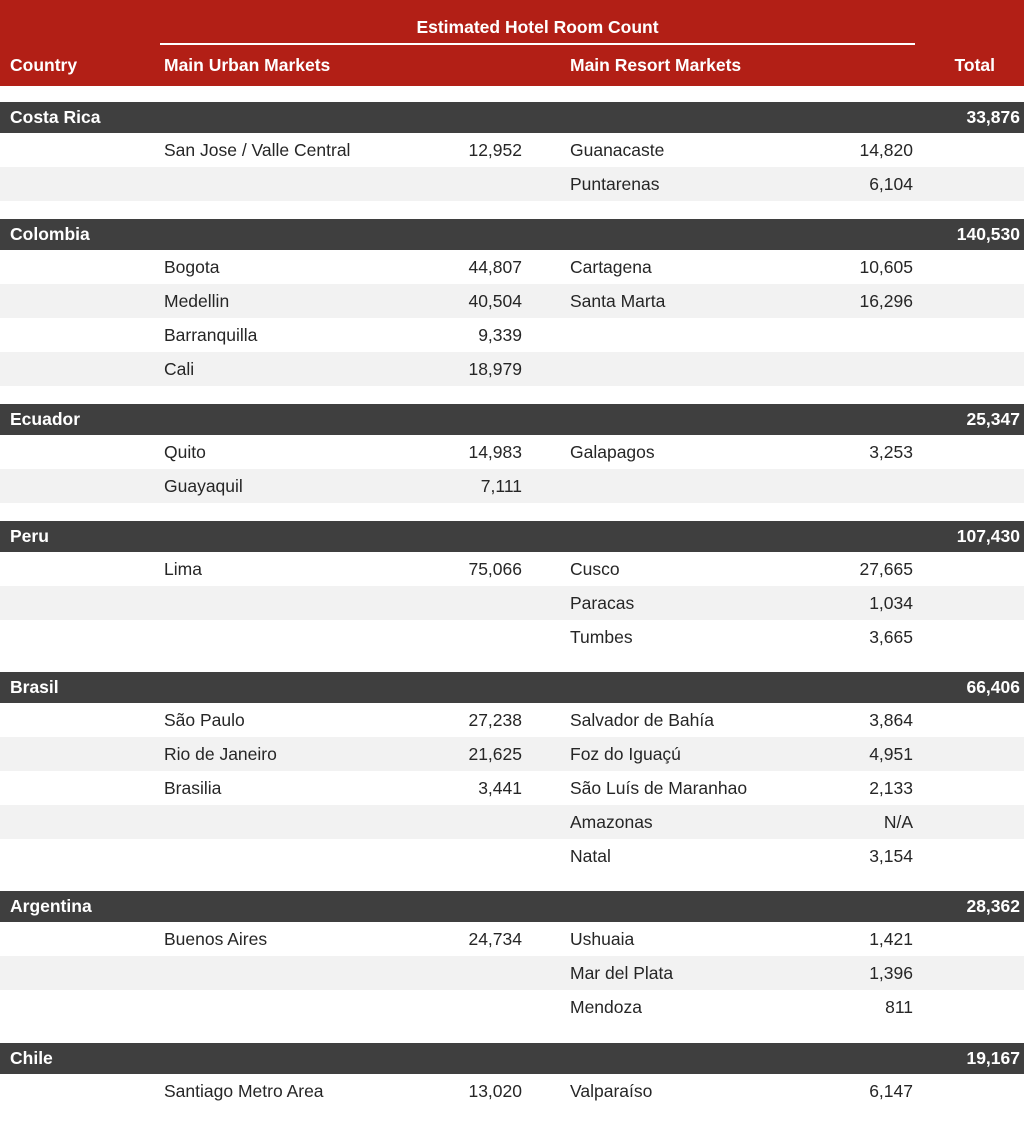  What do you see at coordinates (501, 485) in the screenshot?
I see `urban-room-count: 7,111` at bounding box center [501, 485].